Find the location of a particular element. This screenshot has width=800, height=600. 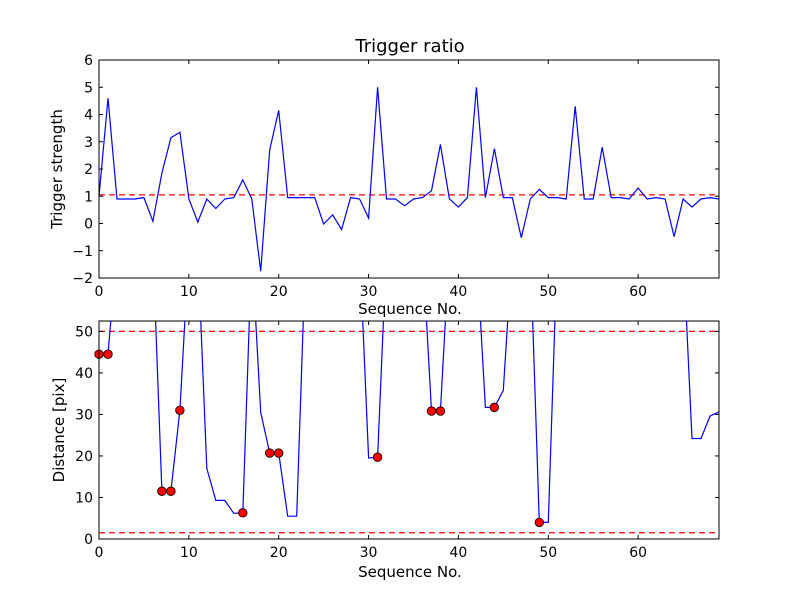

trigger-y-tick-label: −2 is located at coordinates (82, 279).